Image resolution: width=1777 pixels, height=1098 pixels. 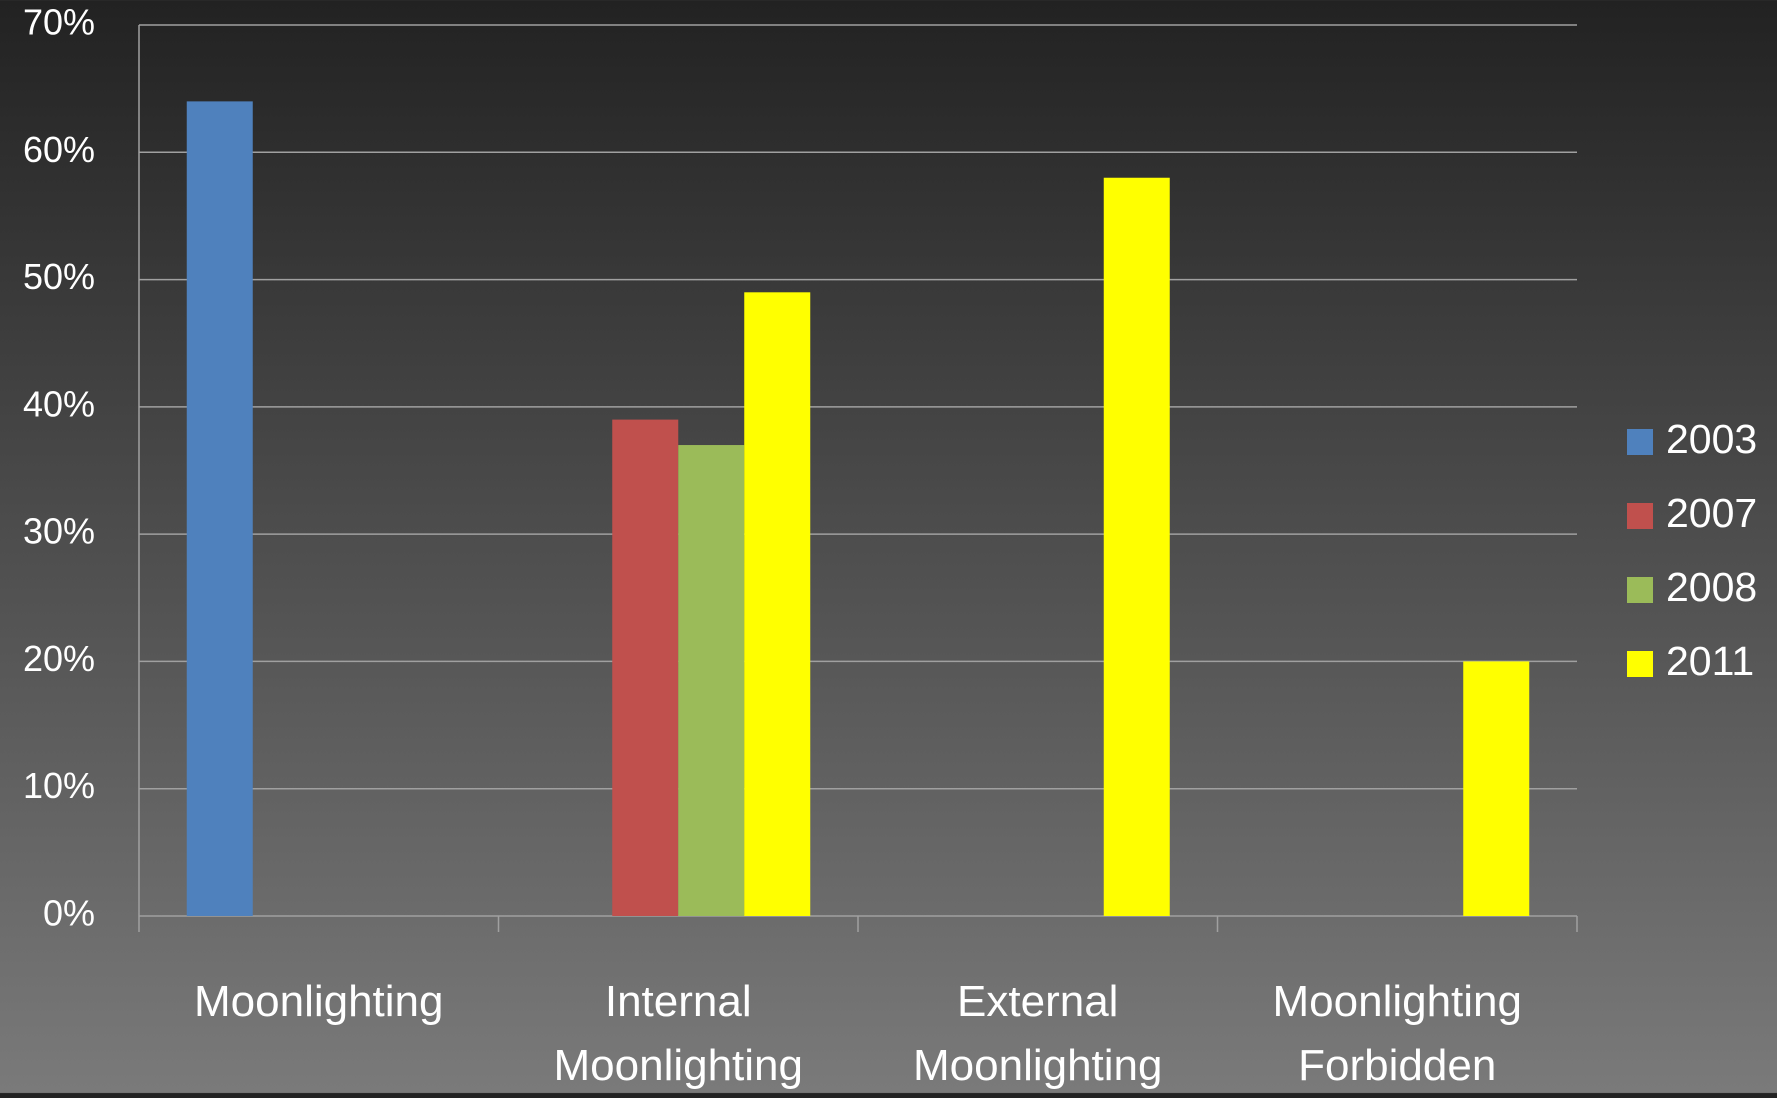 I want to click on x-tick-label: Internal Moonlighting, so click(x=678, y=1033).